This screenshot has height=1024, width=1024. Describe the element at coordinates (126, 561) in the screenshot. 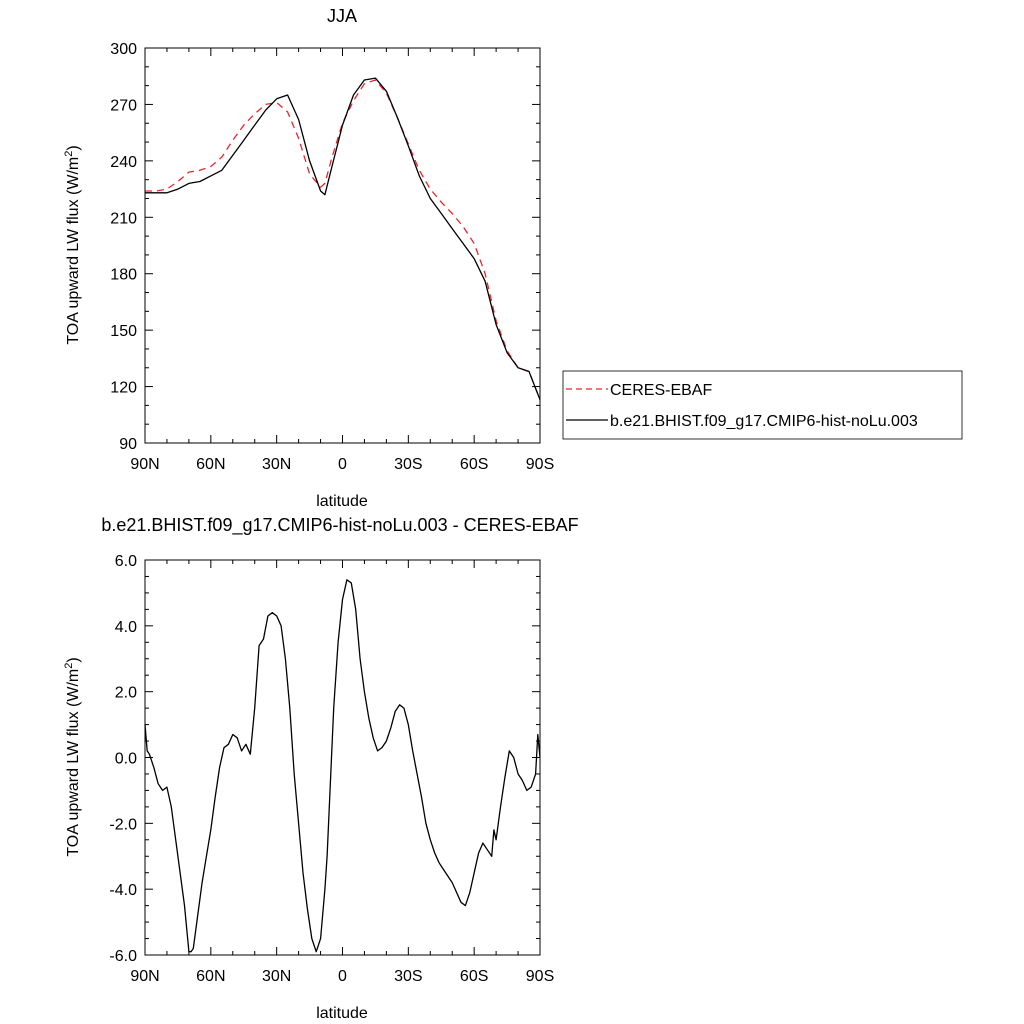

I see `bottom-y-tick-label: 6.0` at that location.